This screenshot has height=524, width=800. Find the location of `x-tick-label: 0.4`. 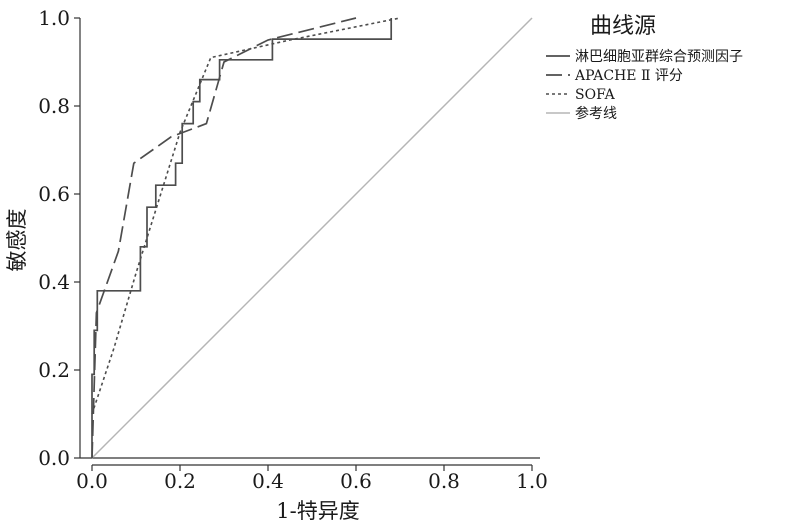

x-tick-label: 0.4 is located at coordinates (268, 481).